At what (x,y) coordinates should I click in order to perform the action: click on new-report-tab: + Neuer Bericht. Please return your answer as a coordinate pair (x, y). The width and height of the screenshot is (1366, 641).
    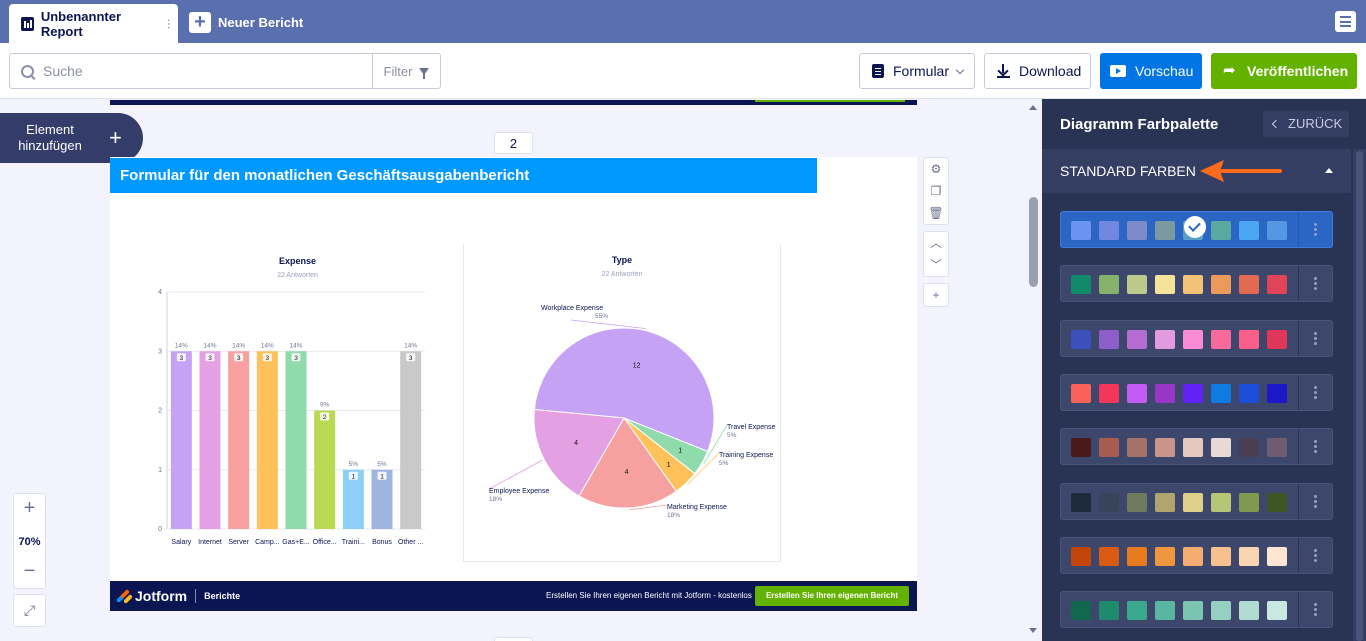
    Looking at the image, I should click on (246, 22).